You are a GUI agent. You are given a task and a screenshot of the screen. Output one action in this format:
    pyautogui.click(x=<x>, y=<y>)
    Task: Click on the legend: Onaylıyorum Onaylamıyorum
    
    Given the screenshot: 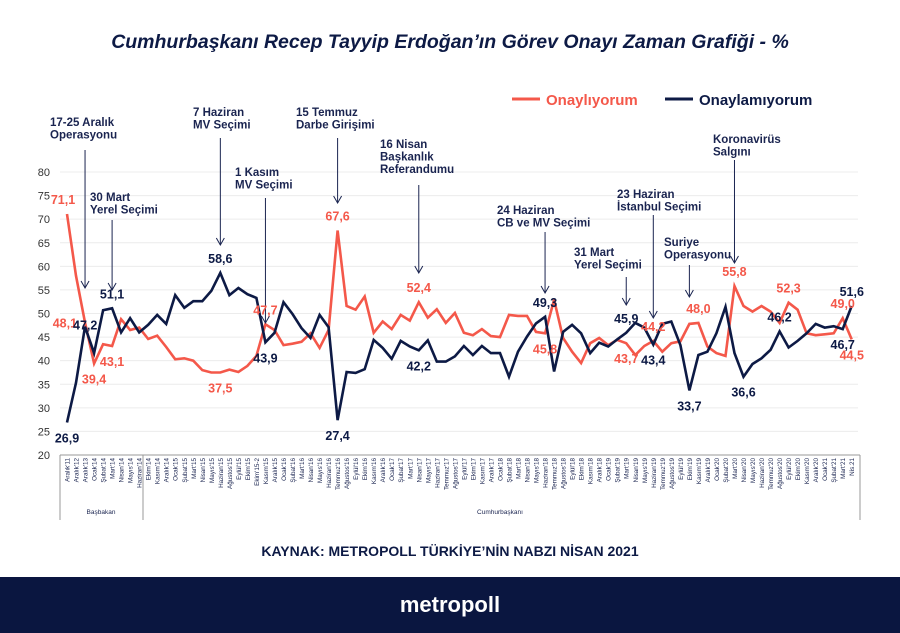 What is the action you would take?
    pyautogui.click(x=662, y=100)
    